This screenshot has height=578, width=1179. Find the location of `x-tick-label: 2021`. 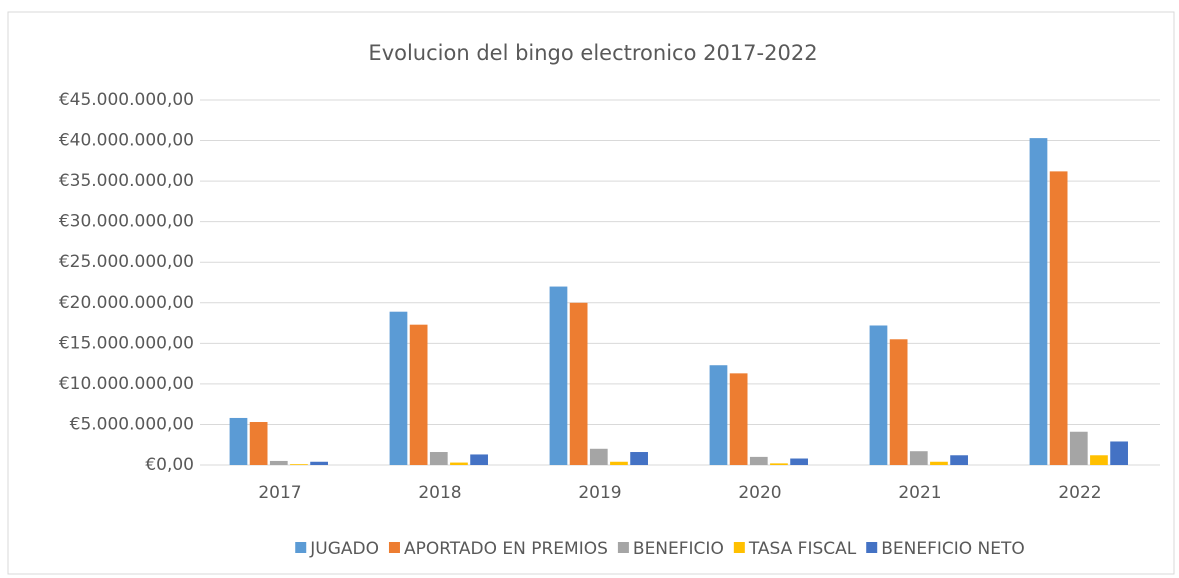

x-tick-label: 2021 is located at coordinates (919, 493).